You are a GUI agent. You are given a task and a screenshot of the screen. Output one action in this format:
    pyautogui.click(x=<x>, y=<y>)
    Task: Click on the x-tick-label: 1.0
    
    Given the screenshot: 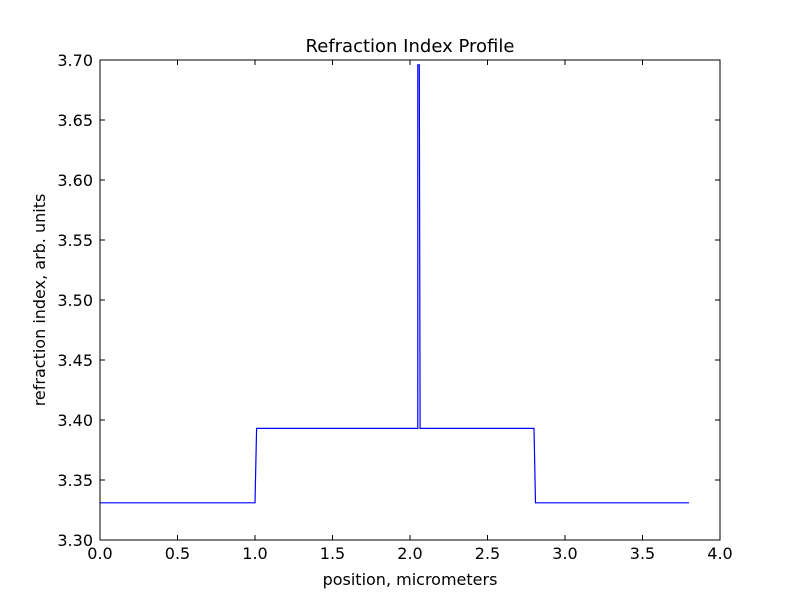 What is the action you would take?
    pyautogui.click(x=254, y=553)
    